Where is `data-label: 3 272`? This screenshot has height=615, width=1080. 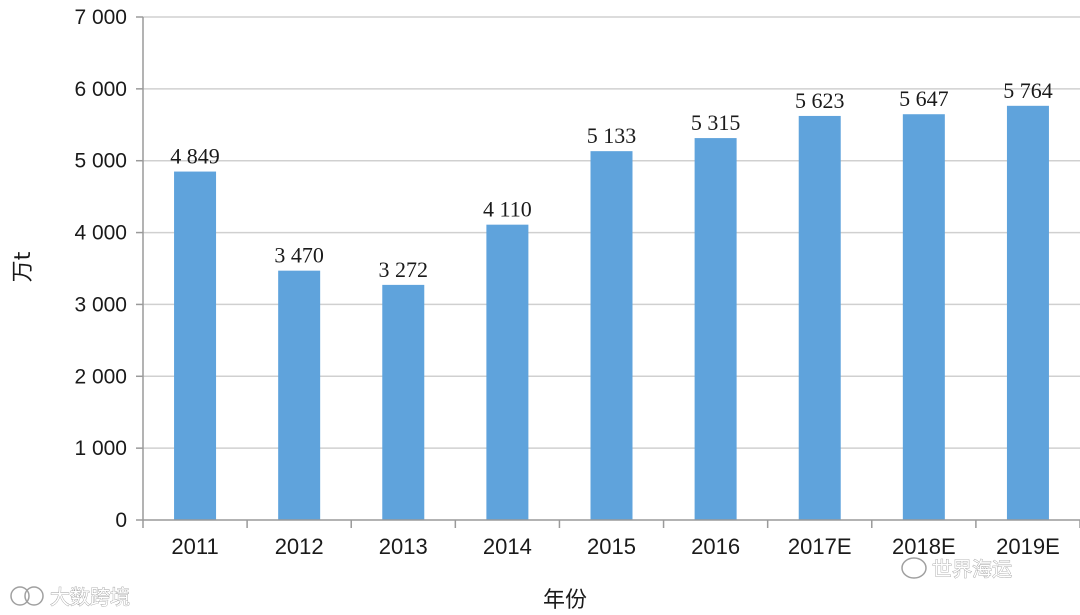 data-label: 3 272 is located at coordinates (404, 269).